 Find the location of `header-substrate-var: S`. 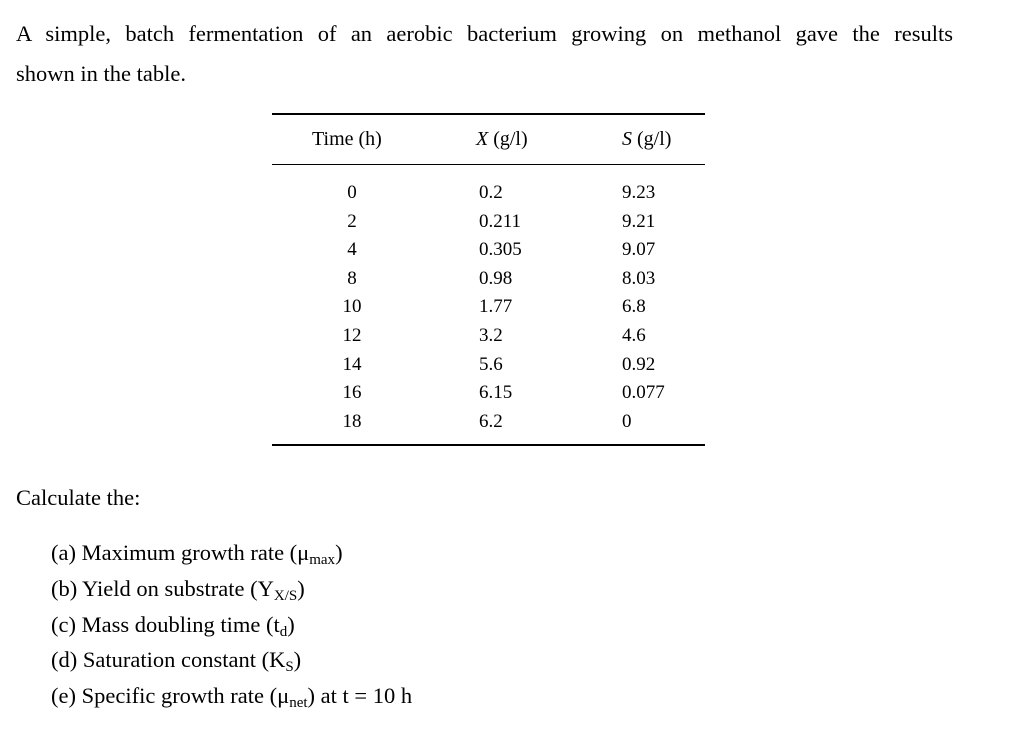

header-substrate-var: S is located at coordinates (627, 139).